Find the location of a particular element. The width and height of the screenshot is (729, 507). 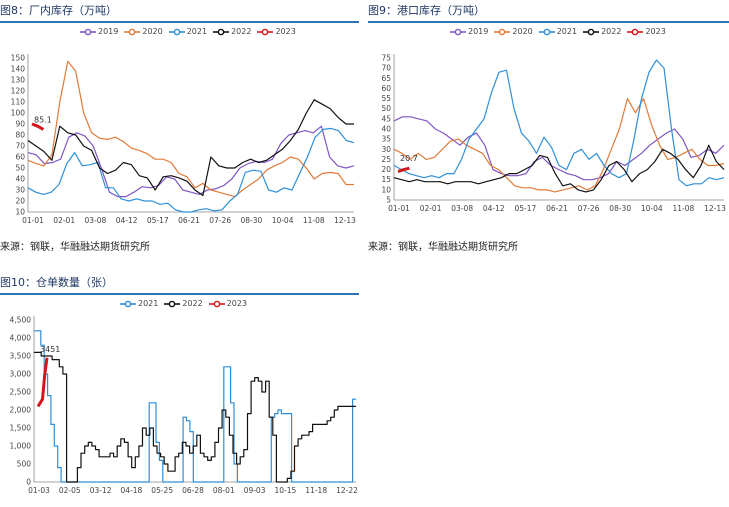

y-tick-label: 10 is located at coordinates (20, 212).